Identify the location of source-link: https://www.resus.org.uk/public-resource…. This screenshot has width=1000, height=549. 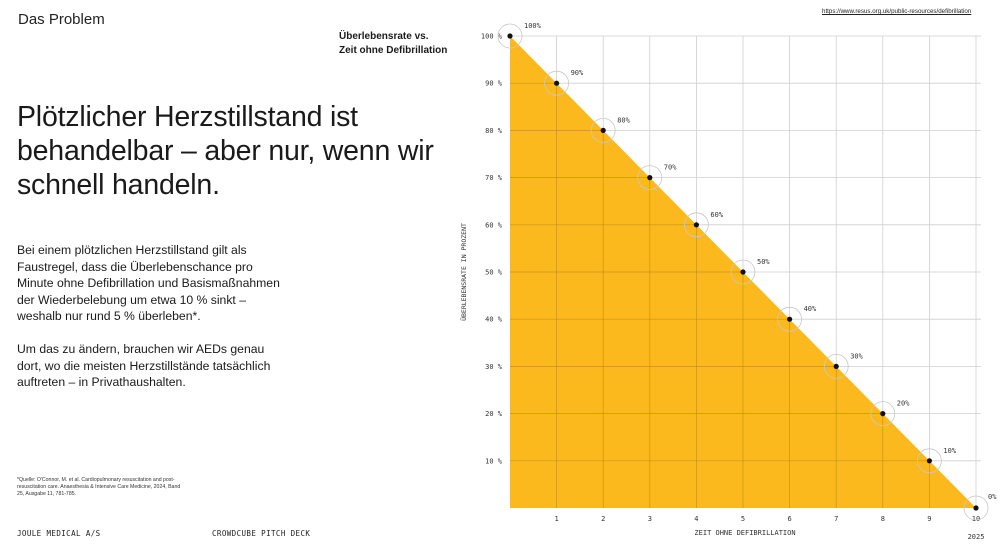
(897, 11).